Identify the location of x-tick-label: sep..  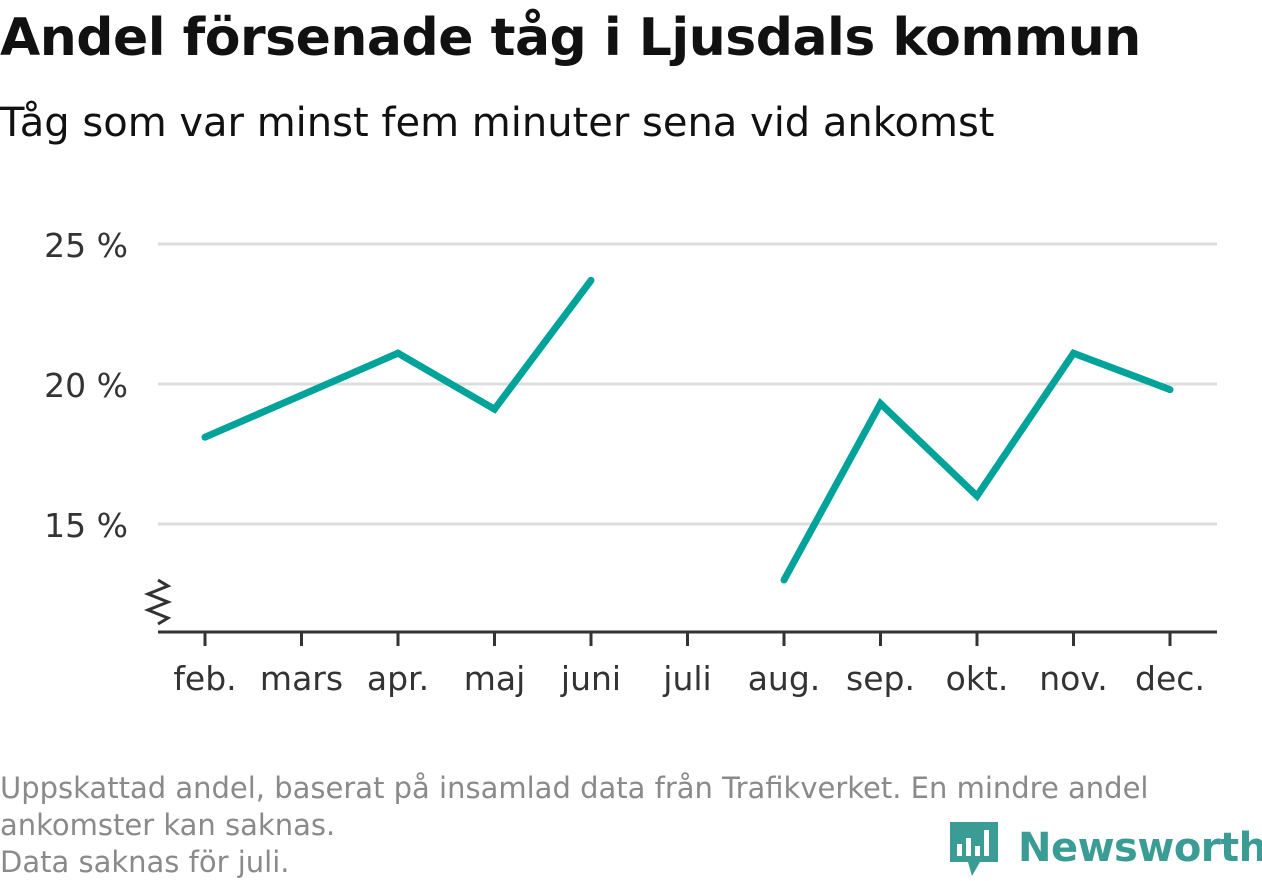
(880, 678).